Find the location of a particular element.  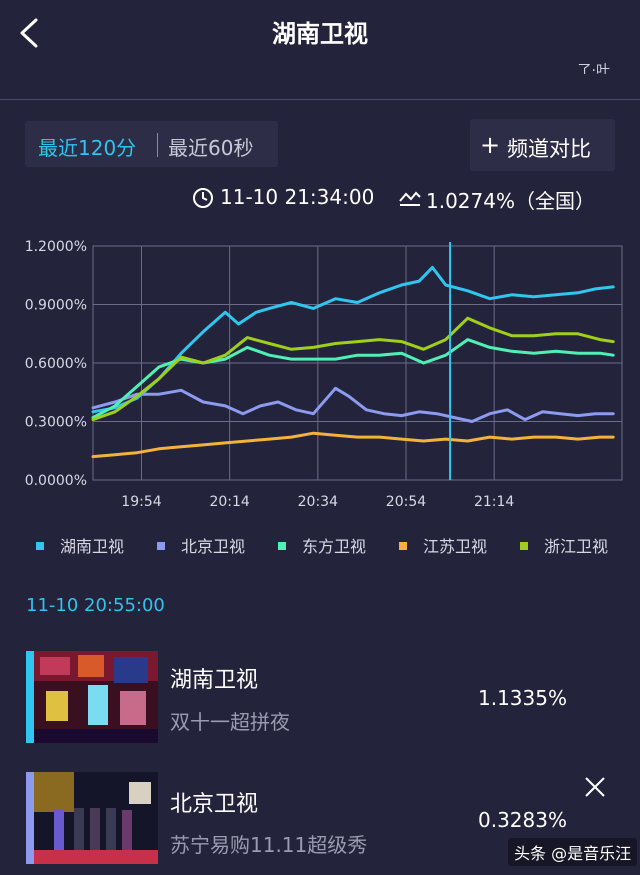

channel-compare-button is located at coordinates (542, 145).